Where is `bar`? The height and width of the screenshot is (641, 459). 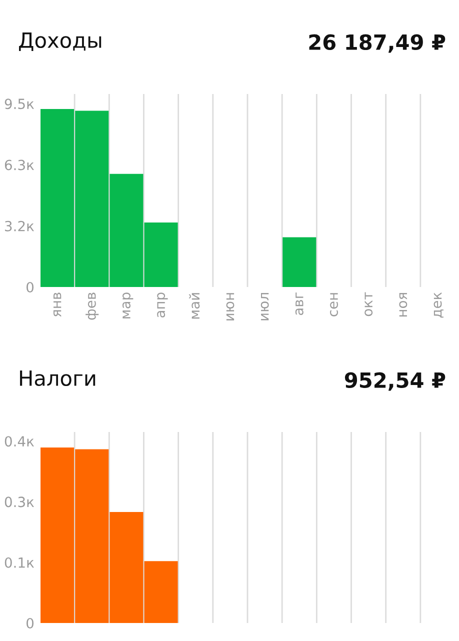 bar is located at coordinates (299, 262).